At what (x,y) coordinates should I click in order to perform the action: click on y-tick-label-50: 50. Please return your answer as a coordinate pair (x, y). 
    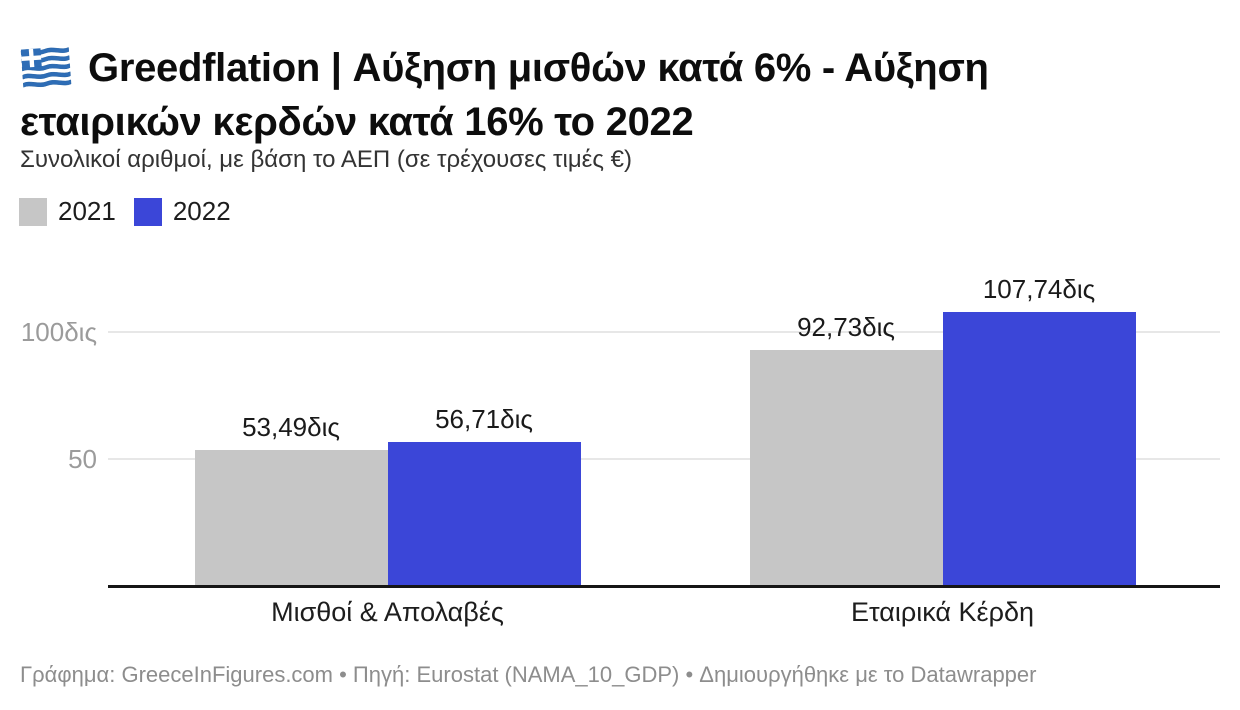
    Looking at the image, I should click on (82, 458).